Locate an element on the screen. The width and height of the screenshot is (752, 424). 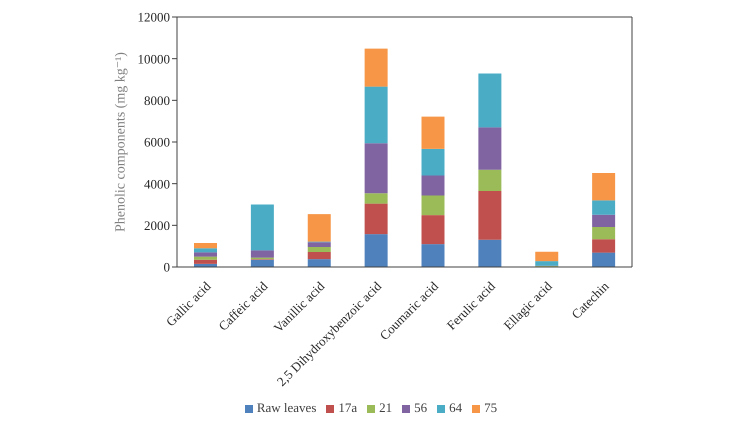
legend-label: 17a is located at coordinates (348, 407).